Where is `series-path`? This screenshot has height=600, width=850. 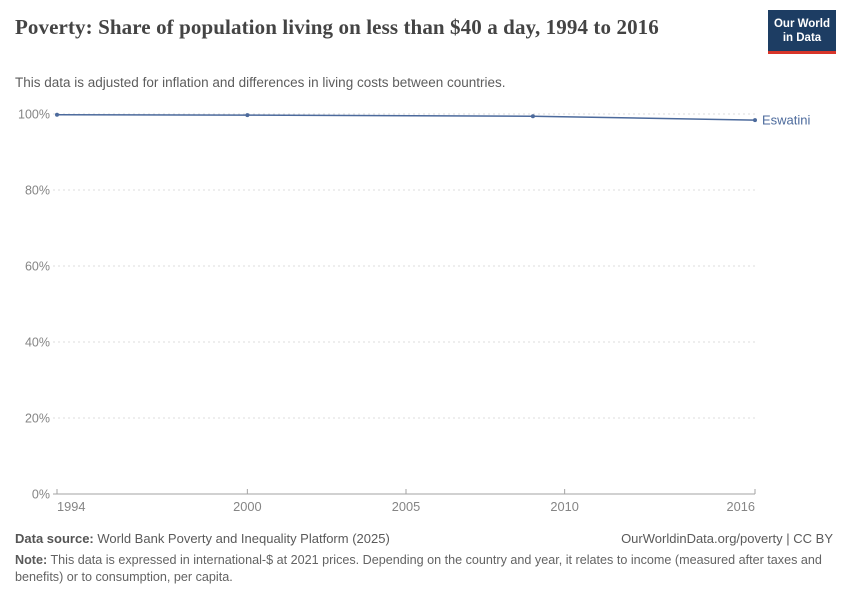
series-path is located at coordinates (406, 117).